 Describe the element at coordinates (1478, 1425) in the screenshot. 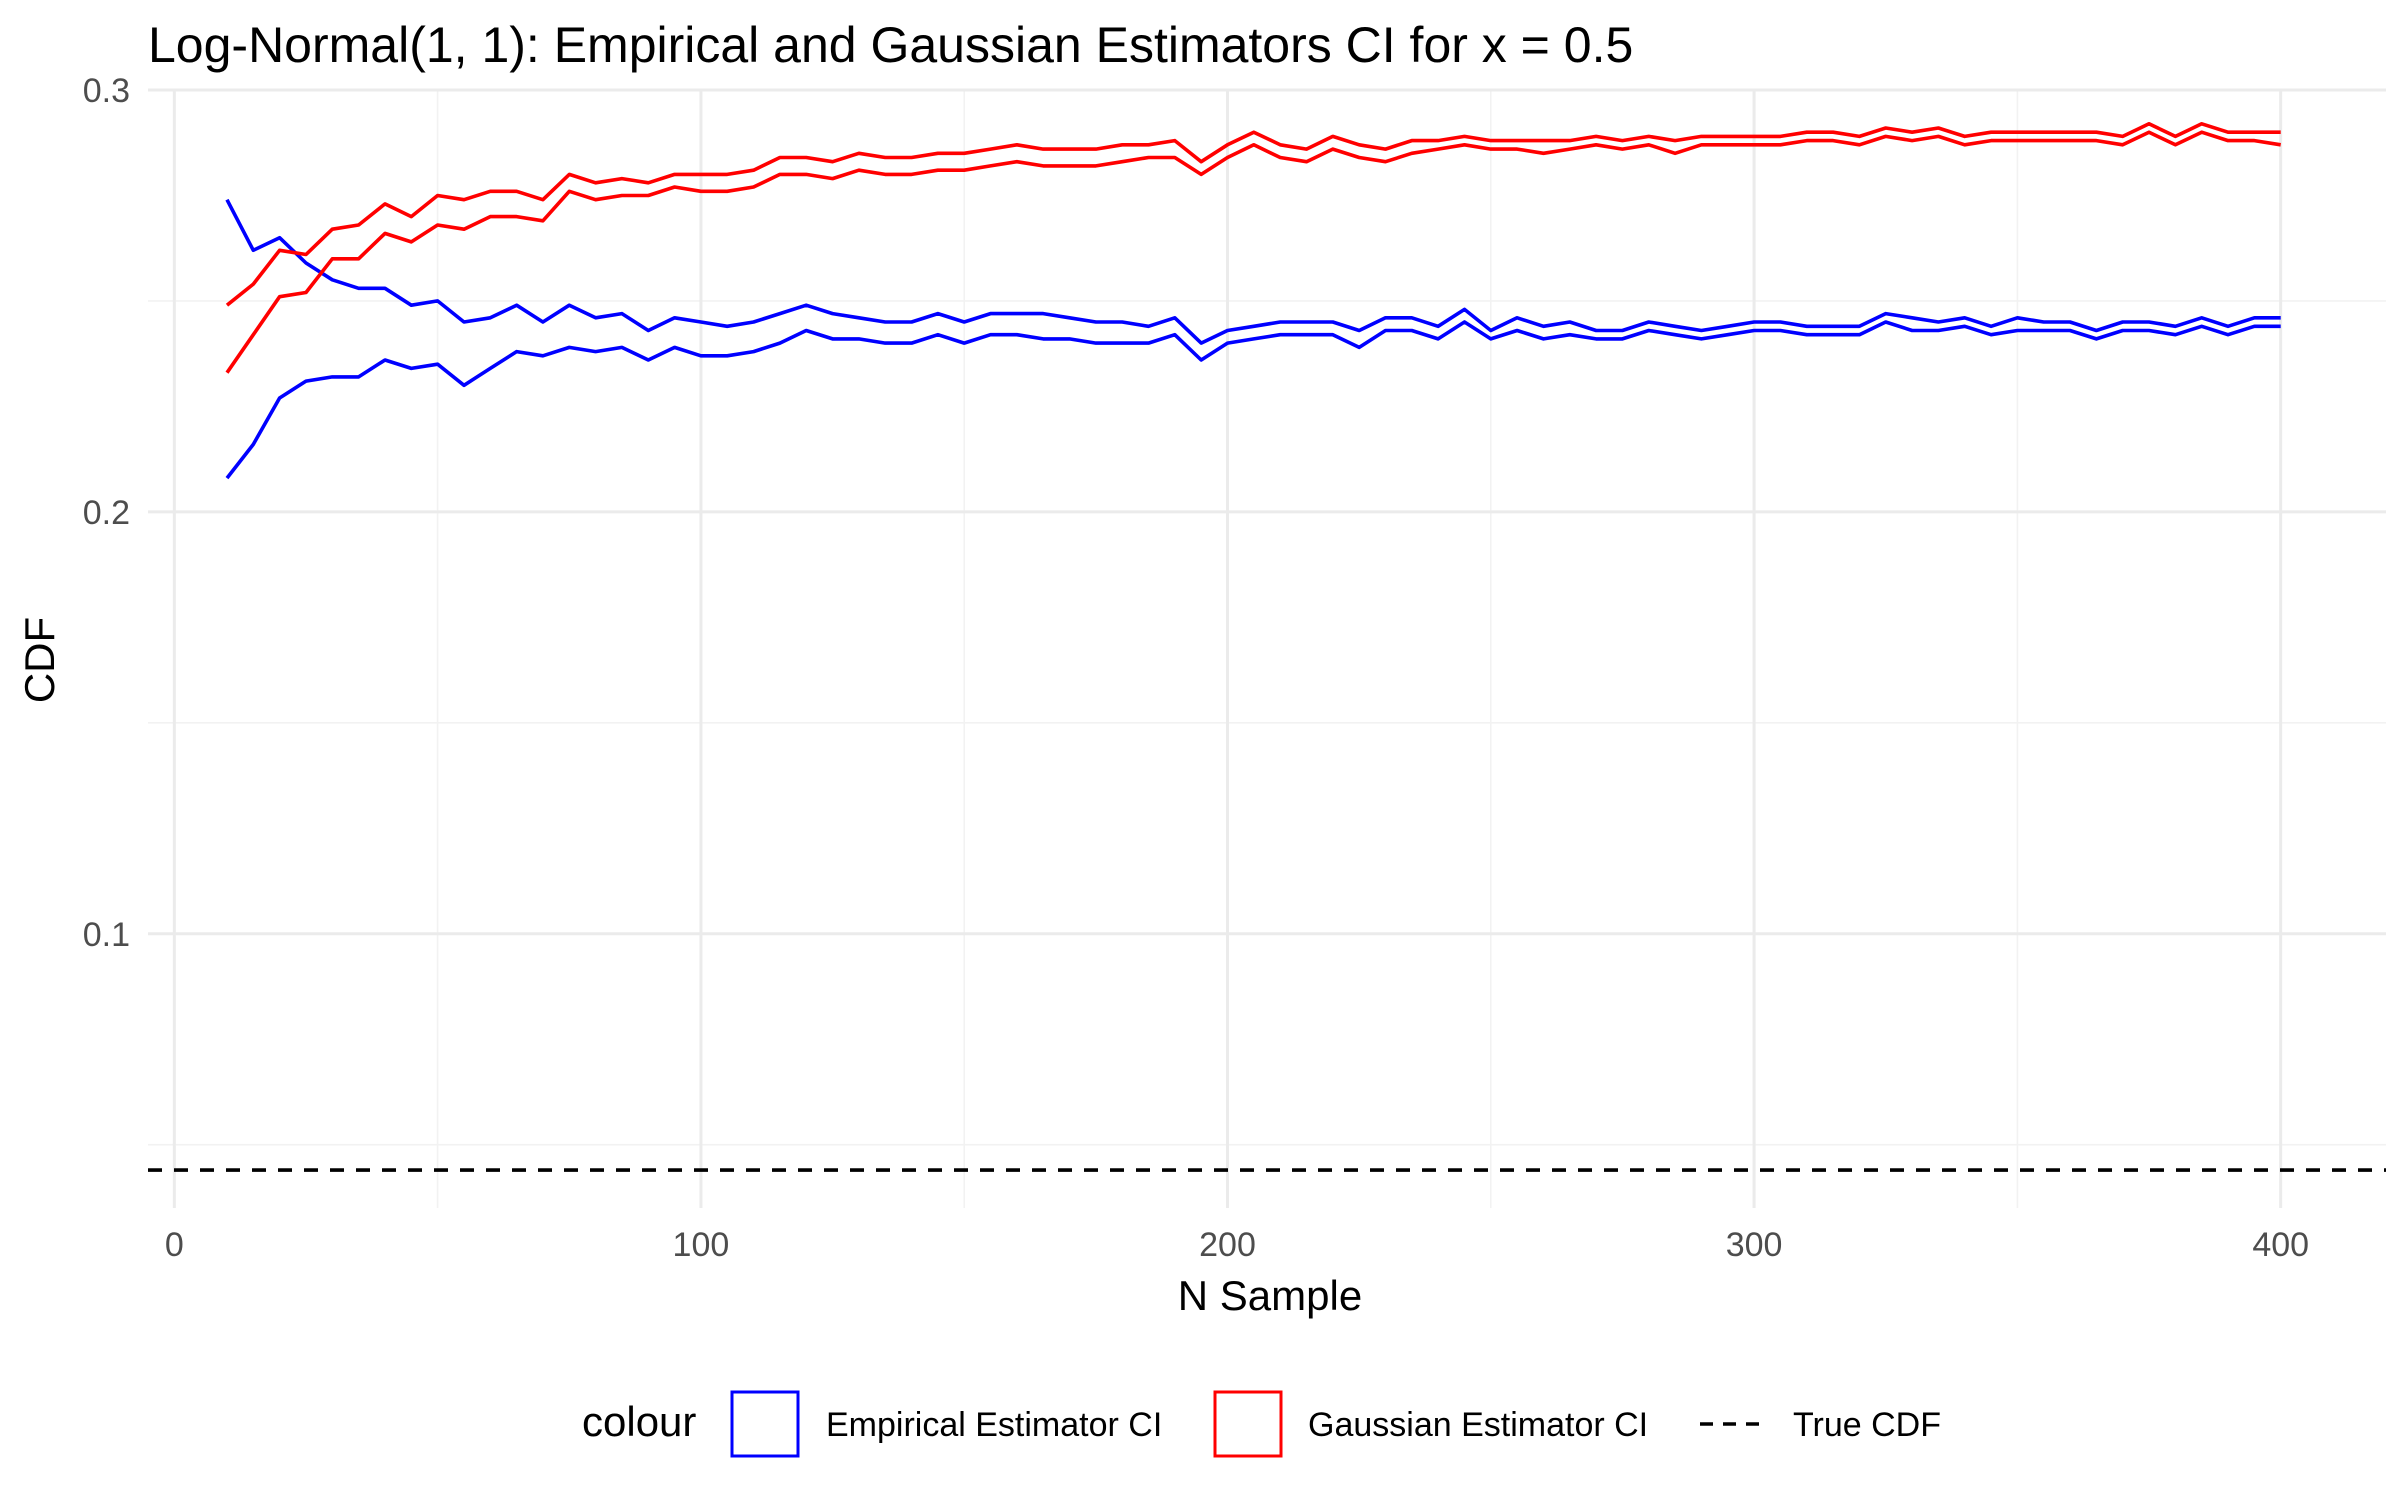

I see `legend-label-gaussian: Gaussian Estimator CI` at that location.